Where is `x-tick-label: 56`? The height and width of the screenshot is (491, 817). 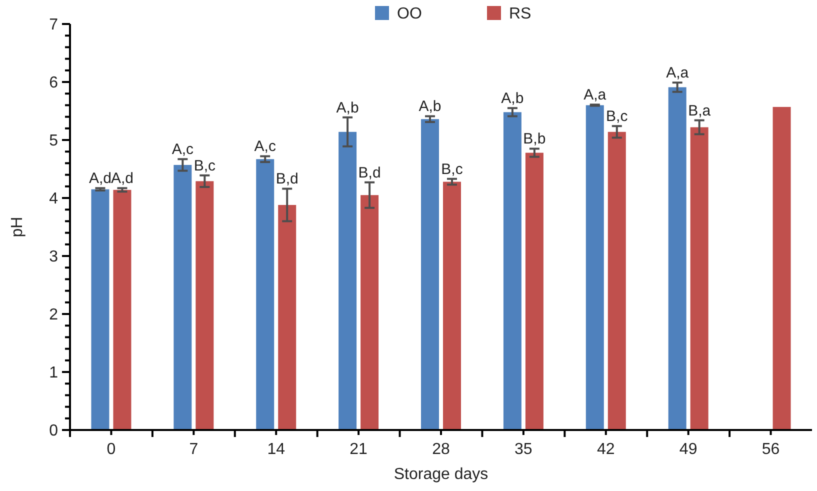
x-tick-label: 56 is located at coordinates (771, 449).